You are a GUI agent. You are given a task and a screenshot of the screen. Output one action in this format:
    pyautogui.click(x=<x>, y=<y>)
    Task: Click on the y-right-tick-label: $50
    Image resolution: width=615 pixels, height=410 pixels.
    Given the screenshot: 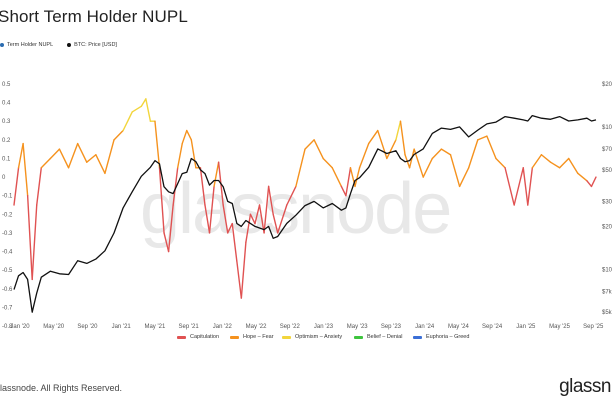 What is the action you would take?
    pyautogui.click(x=607, y=171)
    